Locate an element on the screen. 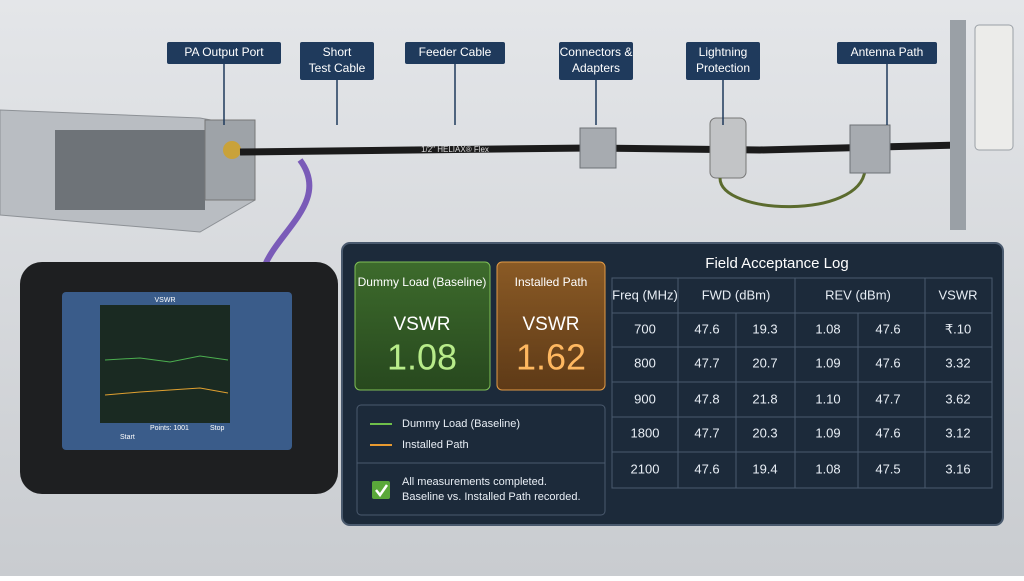 The height and width of the screenshot is (581, 1024). table-cell: 800 is located at coordinates (645, 362).